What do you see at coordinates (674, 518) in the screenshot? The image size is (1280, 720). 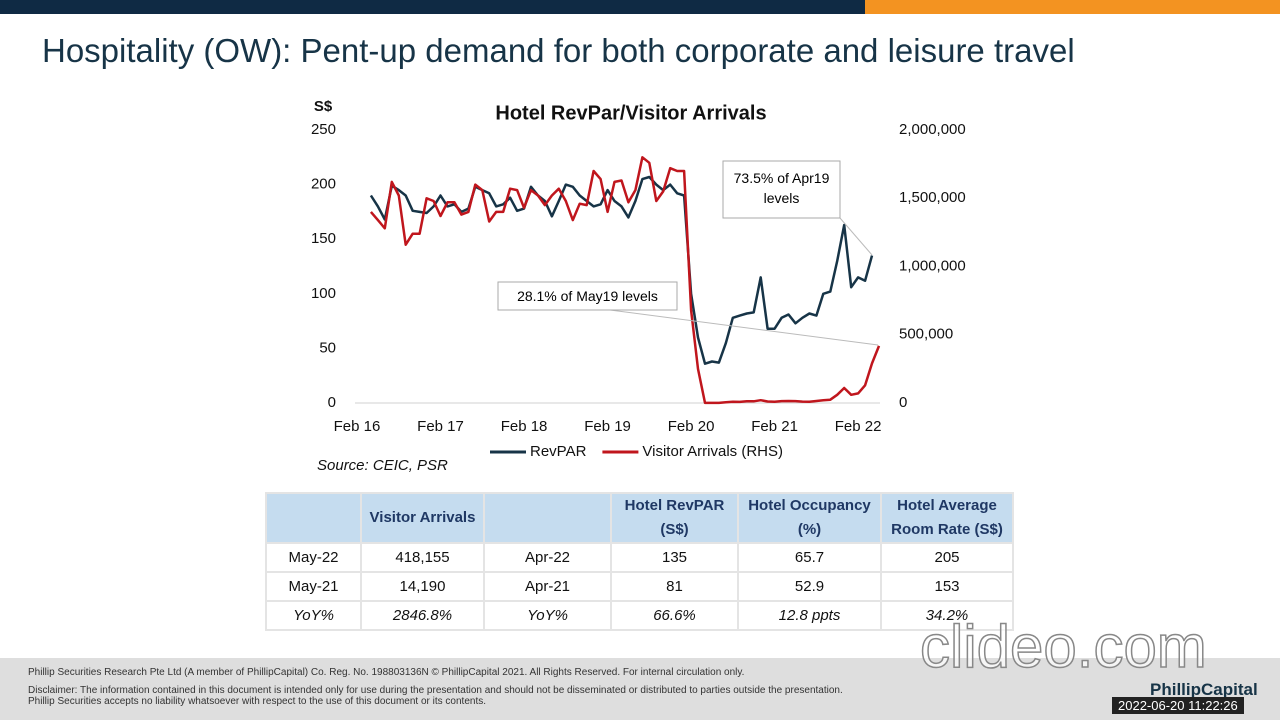 I see `header-cell: Hotel RevPAR (S$)` at bounding box center [674, 518].